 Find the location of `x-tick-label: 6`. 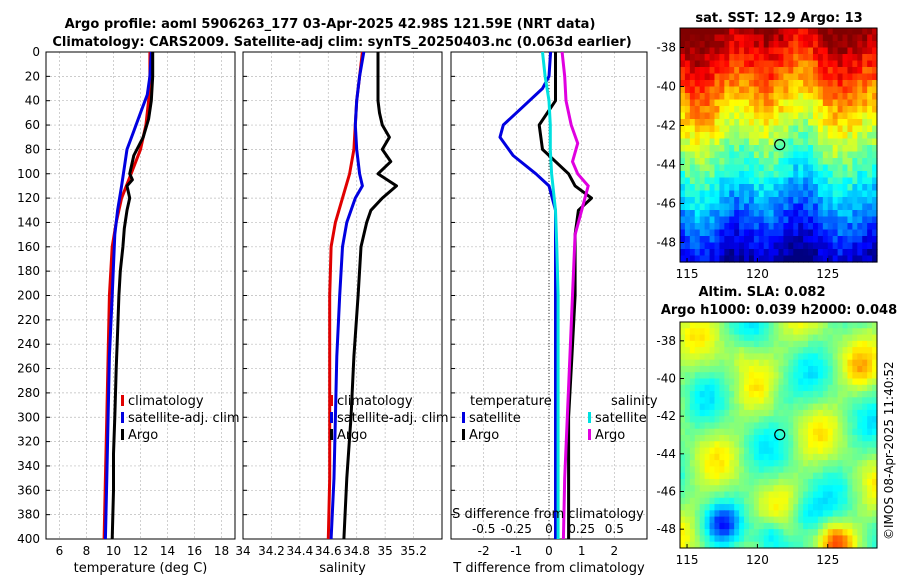

x-tick-label: 6 is located at coordinates (60, 551).